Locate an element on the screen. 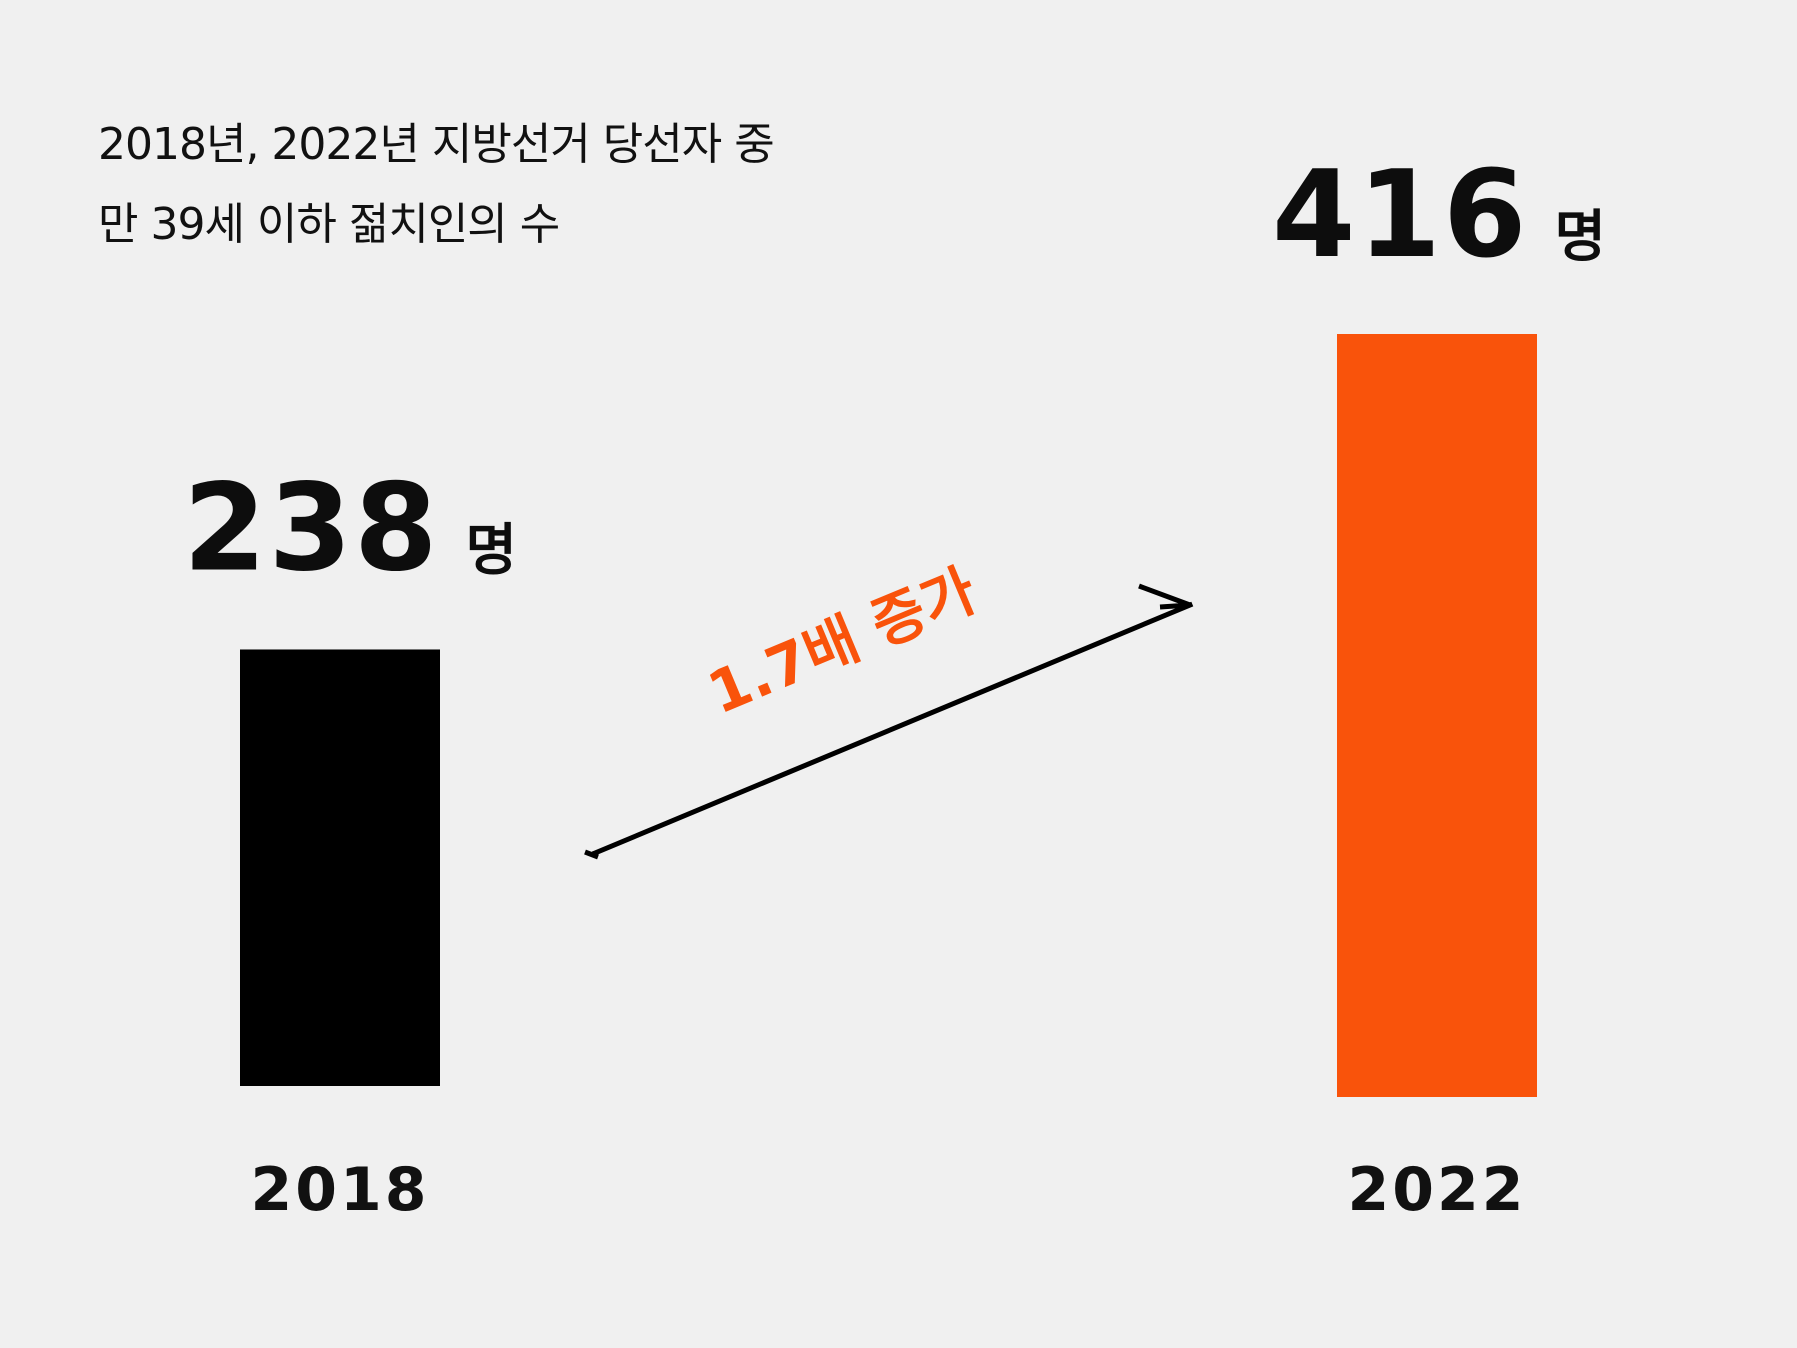  growth-arrow-tail is located at coordinates (591, 854).